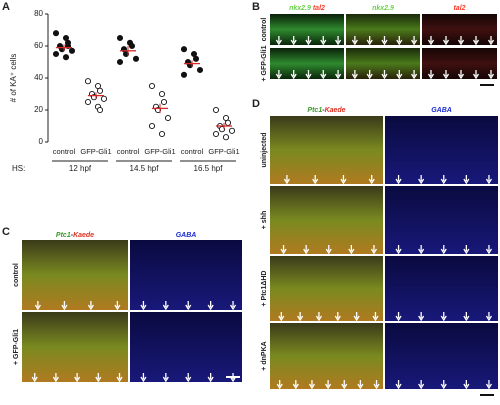 The width and height of the screenshot is (500, 405). Describe the element at coordinates (441, 110) in the screenshot. I see `column-header: GABA` at that location.